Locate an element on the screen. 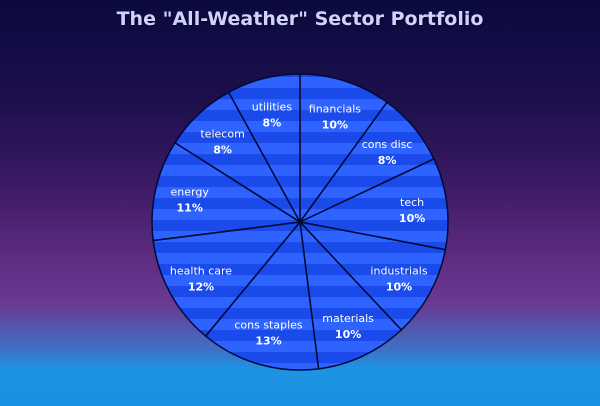 The image size is (600, 406). slice-value-financials: 10% is located at coordinates (335, 125).